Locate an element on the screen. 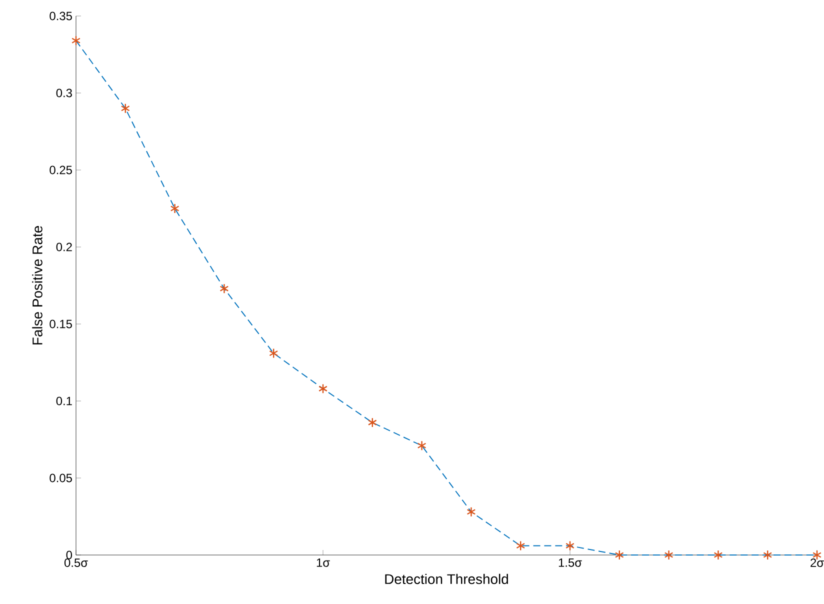  y-tick-label: 0.25 is located at coordinates (61, 170).